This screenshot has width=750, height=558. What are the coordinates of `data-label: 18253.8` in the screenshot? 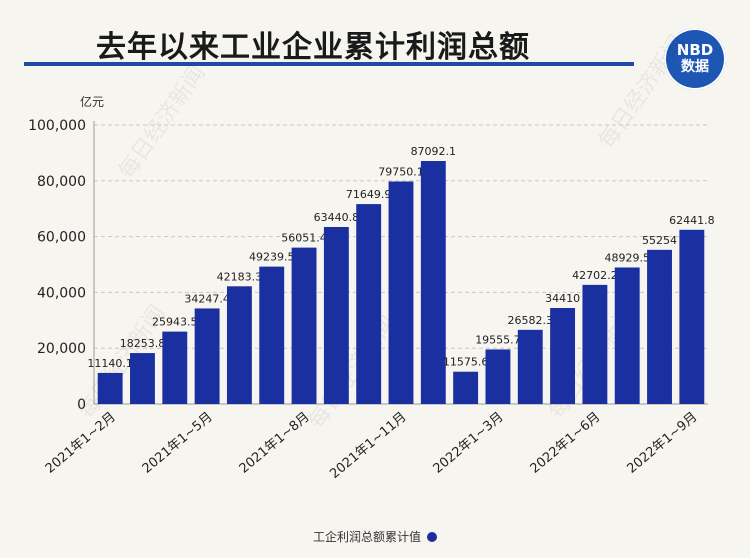 It's located at (143, 343).